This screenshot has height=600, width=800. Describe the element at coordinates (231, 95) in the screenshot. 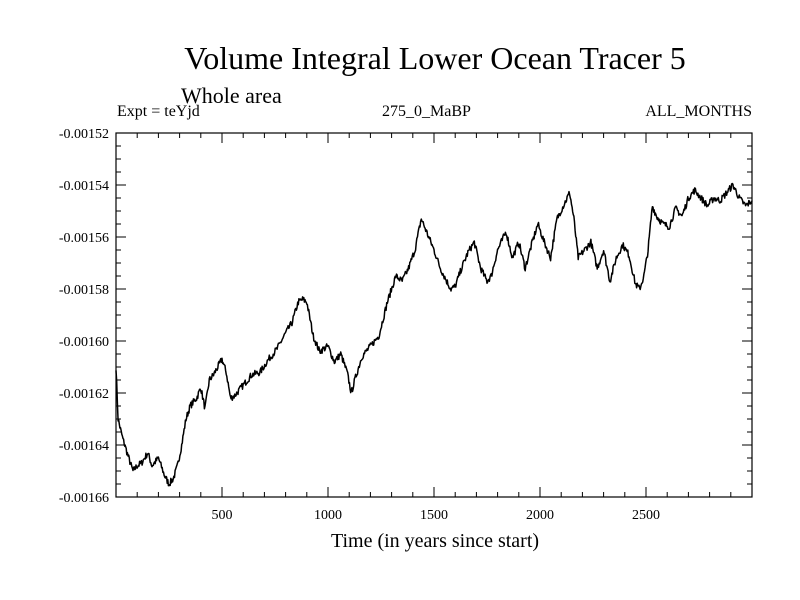

I see `chart-subtitle: Whole area` at that location.